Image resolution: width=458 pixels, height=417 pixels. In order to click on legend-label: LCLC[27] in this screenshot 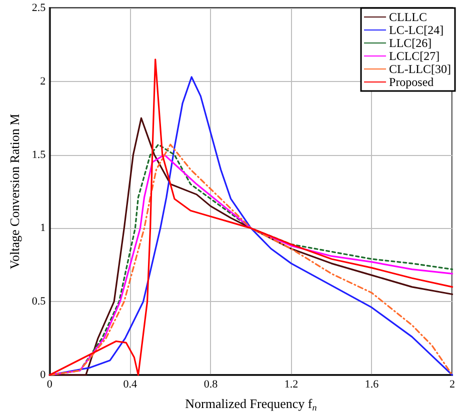, I will do `click(414, 56)`.